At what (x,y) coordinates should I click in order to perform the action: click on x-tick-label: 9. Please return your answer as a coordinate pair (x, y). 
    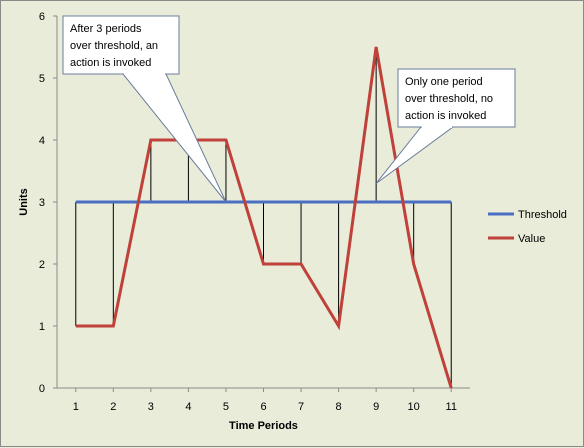
    Looking at the image, I should click on (376, 407).